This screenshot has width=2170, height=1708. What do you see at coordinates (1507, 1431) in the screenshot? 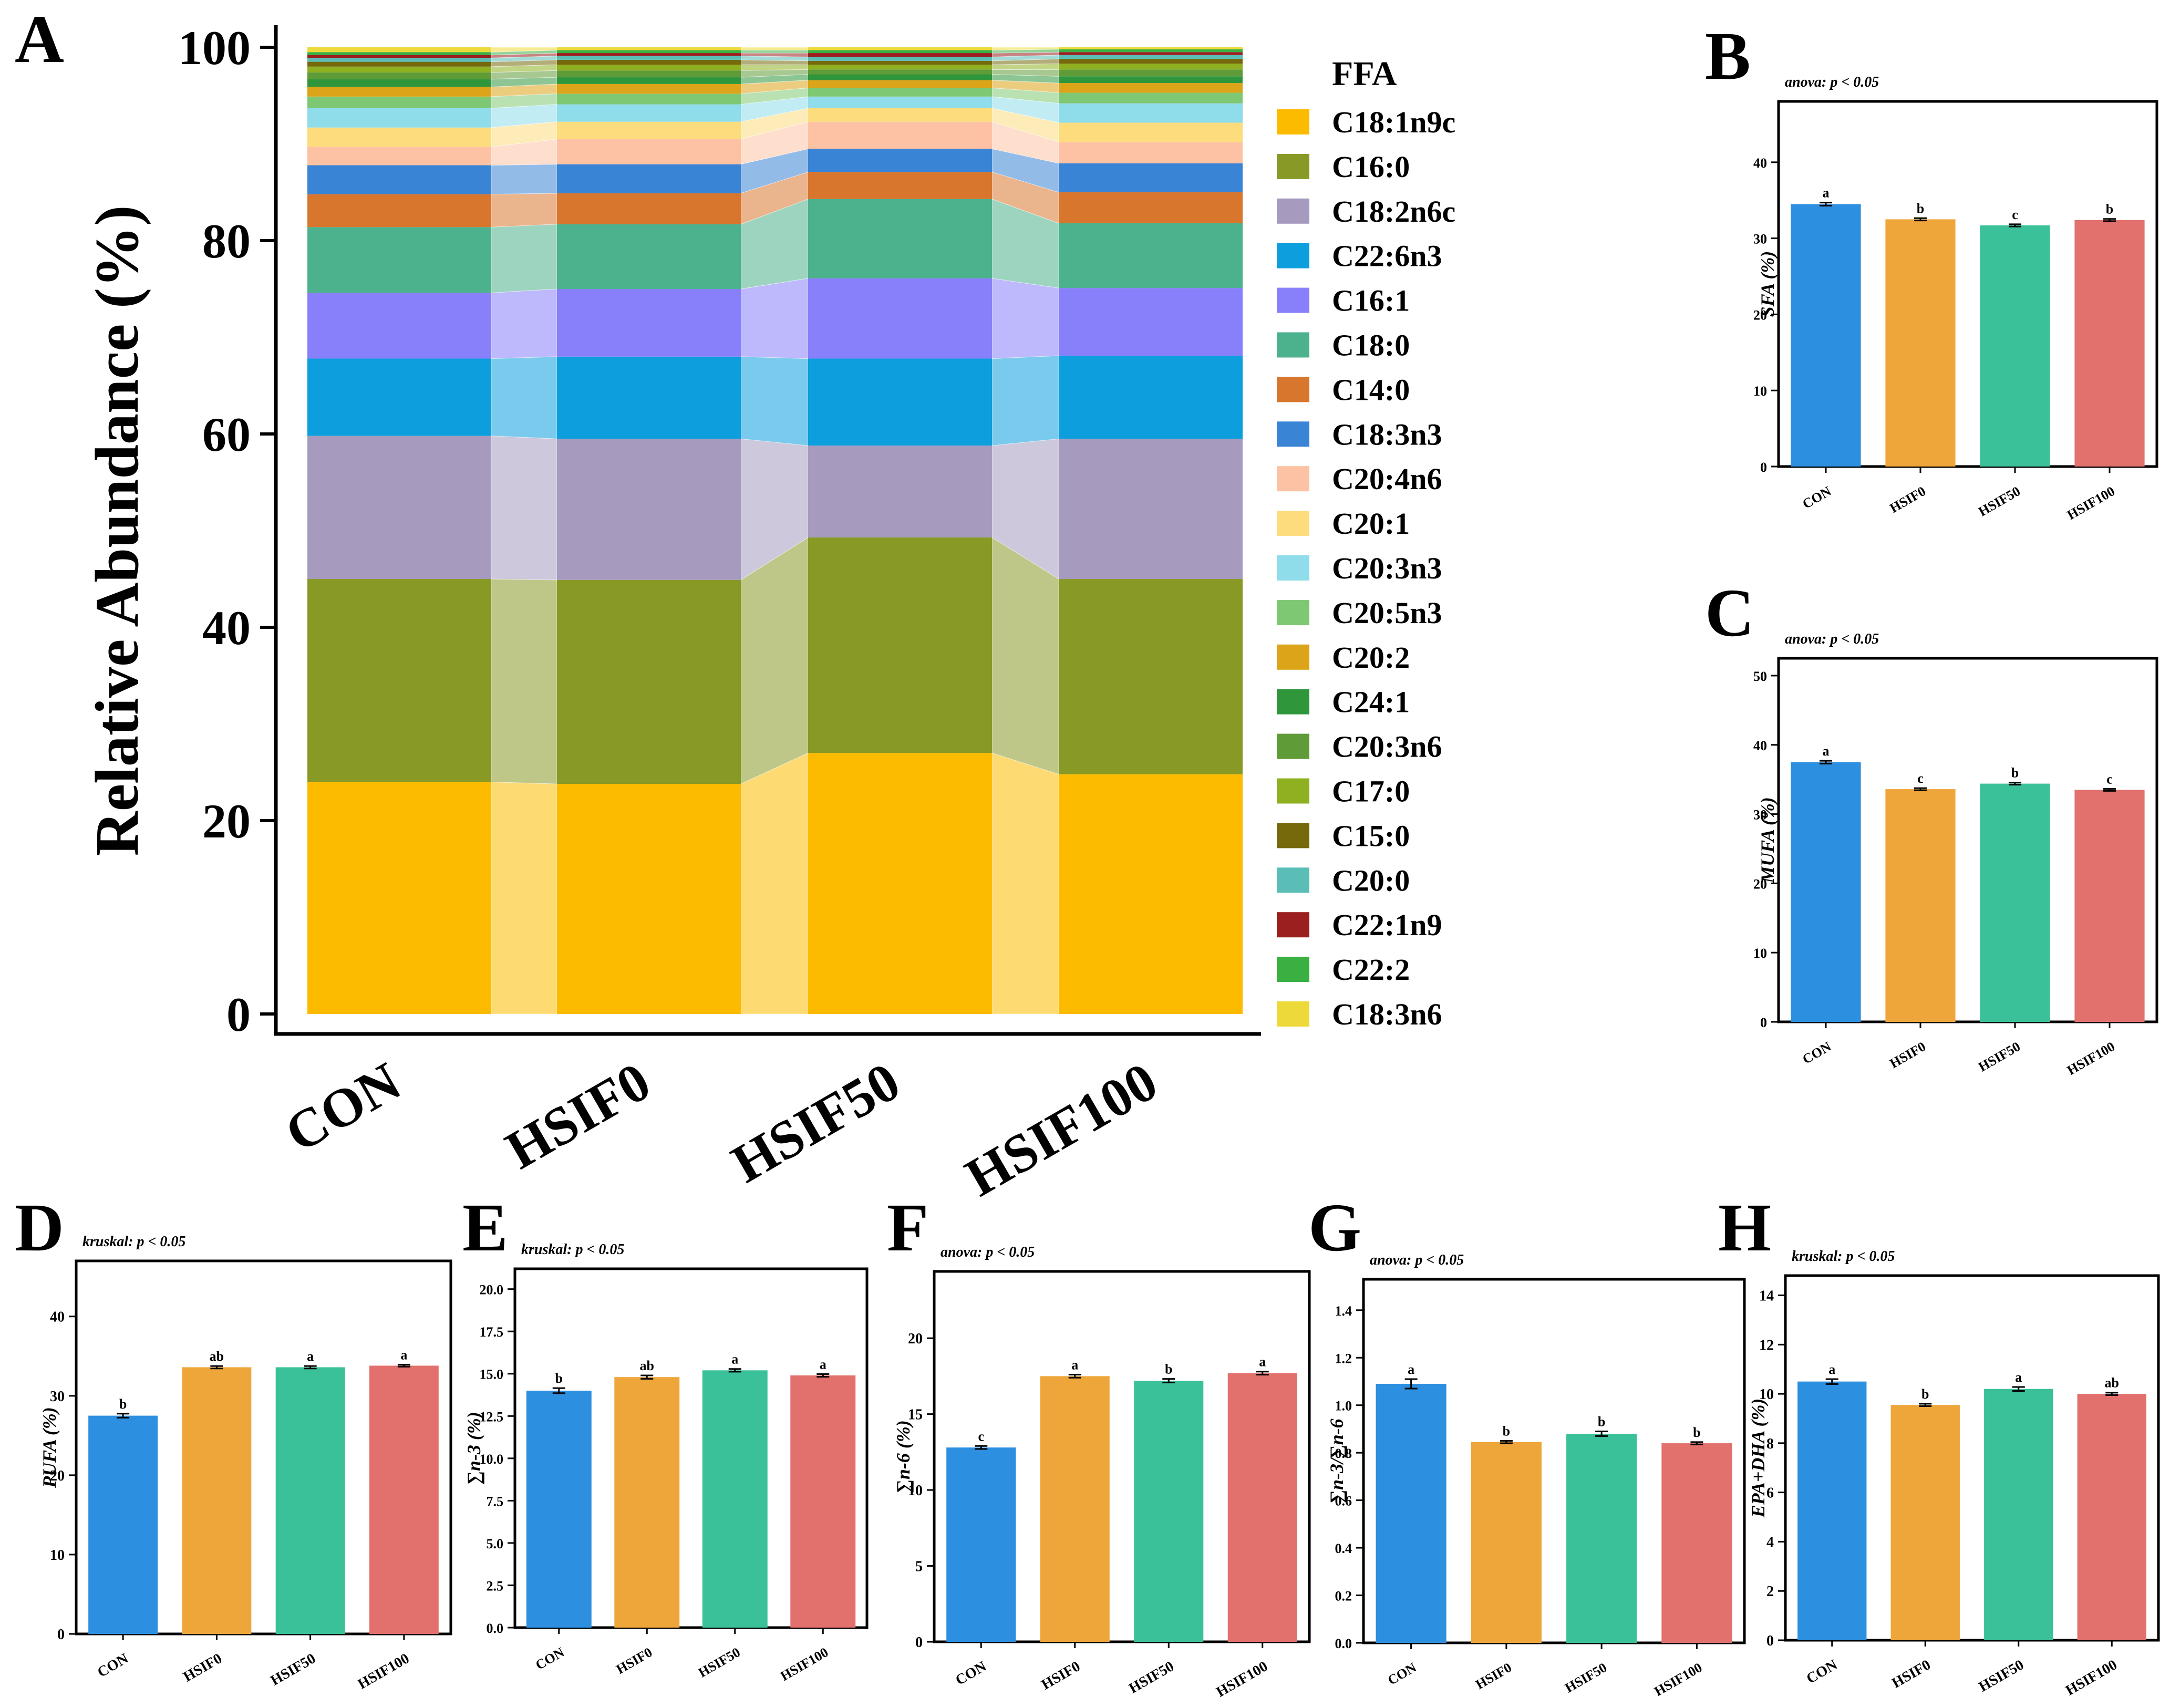
I see `panel-g-sig-letter-1: b` at bounding box center [1507, 1431].